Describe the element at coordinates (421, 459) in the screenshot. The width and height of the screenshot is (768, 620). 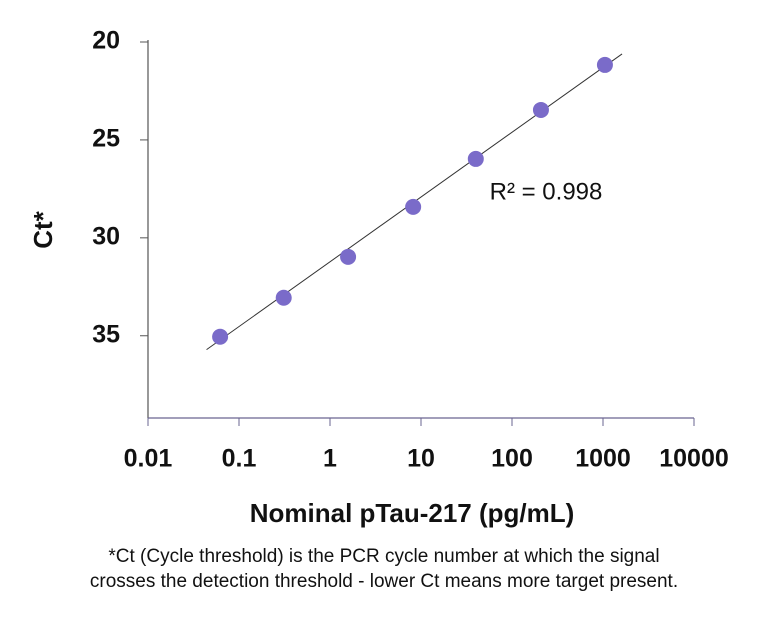
I see `x-tick-label: 10` at that location.